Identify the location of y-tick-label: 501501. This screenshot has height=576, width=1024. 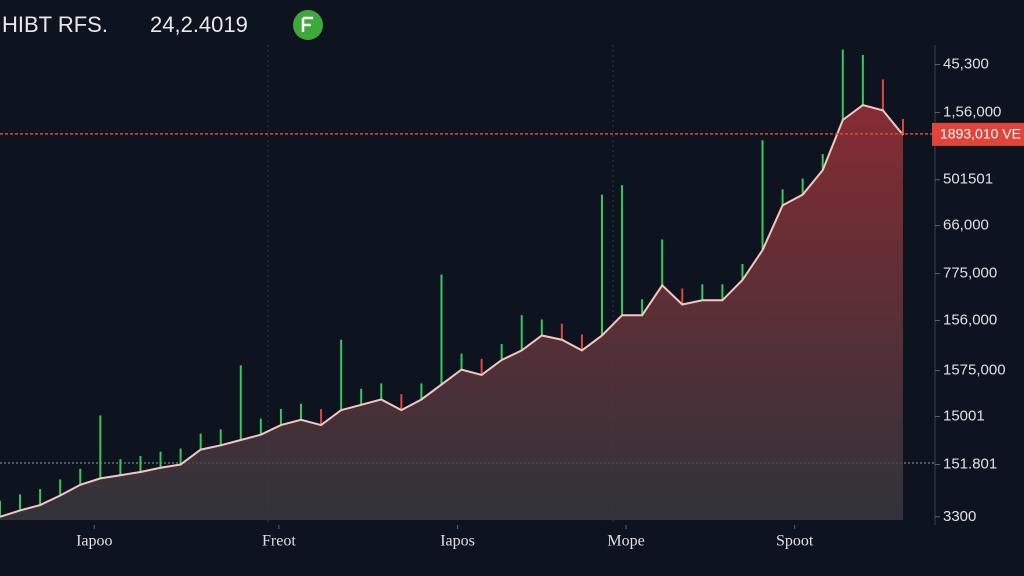
(968, 179).